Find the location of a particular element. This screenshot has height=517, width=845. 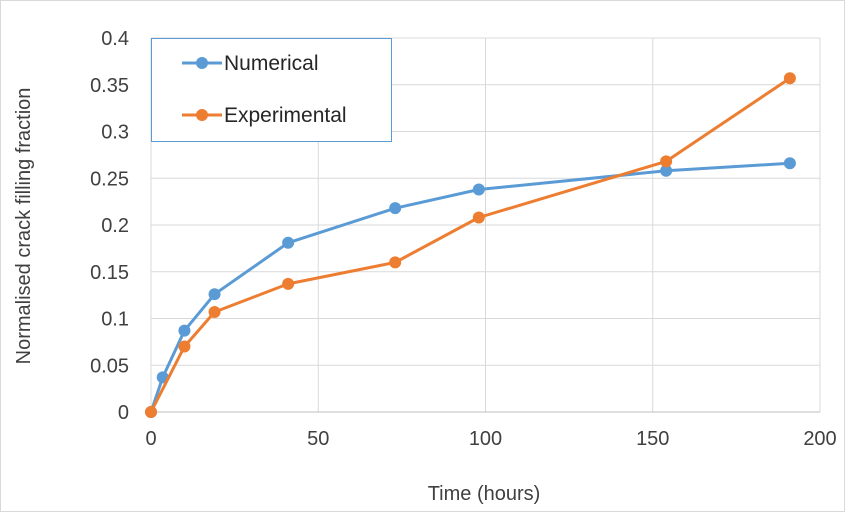

legend-item-experimental: Experimental is located at coordinates (264, 115).